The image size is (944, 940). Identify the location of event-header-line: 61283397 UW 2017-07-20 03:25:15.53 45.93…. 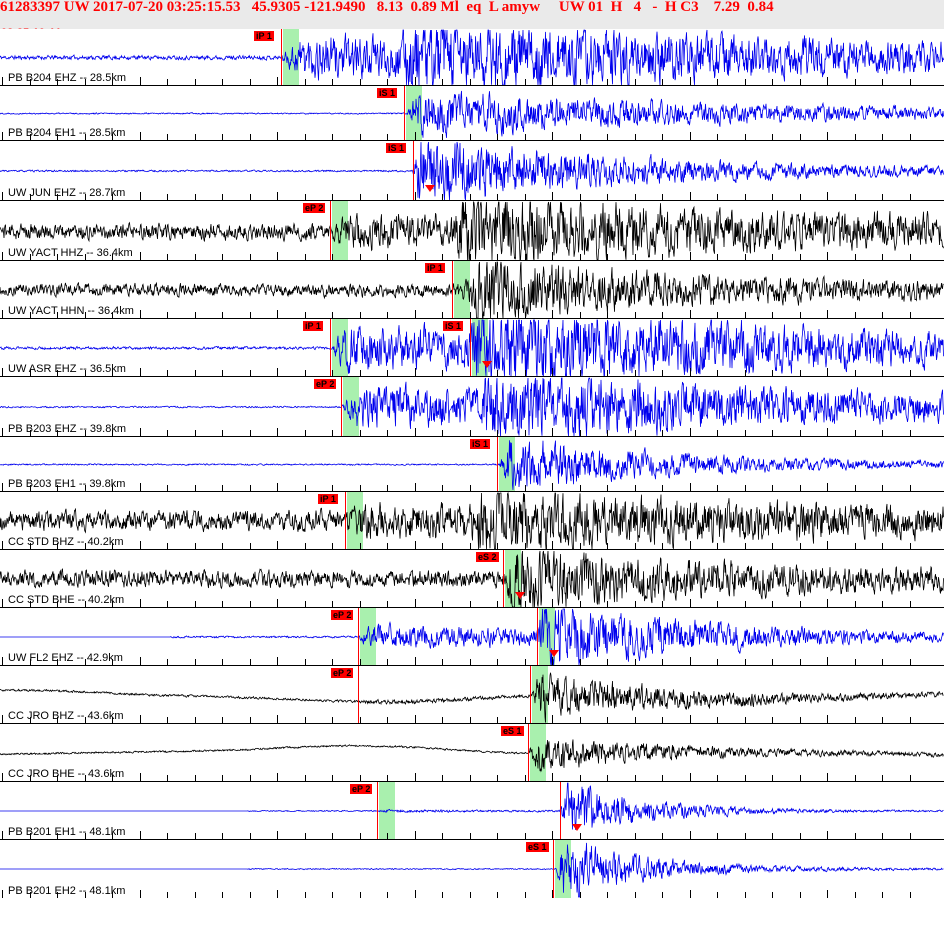
(387, 7).